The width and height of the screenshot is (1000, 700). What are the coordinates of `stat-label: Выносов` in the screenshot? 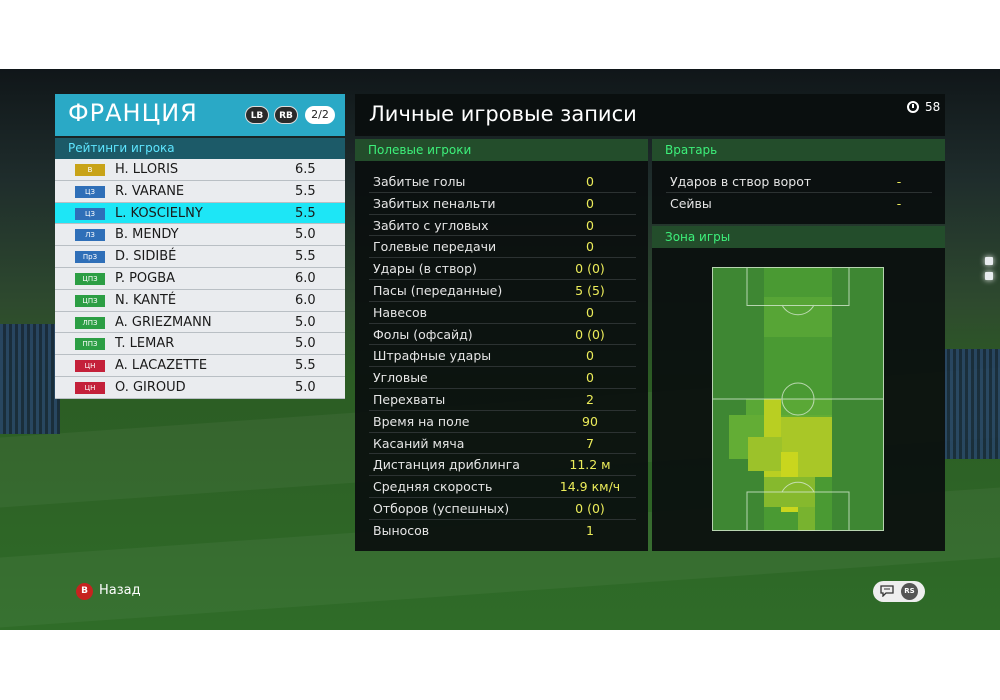 It's located at (401, 530).